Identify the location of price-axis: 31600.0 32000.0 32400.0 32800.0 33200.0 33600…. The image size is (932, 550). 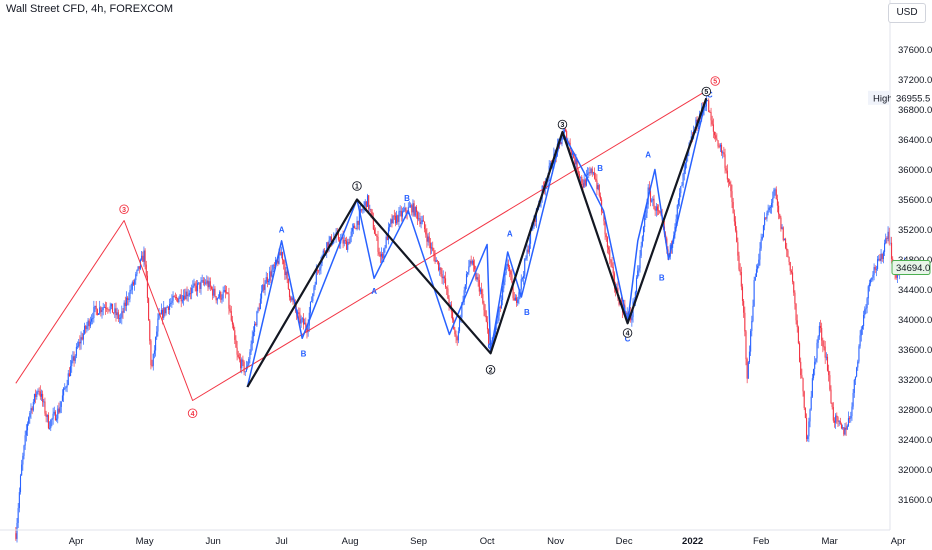
(915, 275).